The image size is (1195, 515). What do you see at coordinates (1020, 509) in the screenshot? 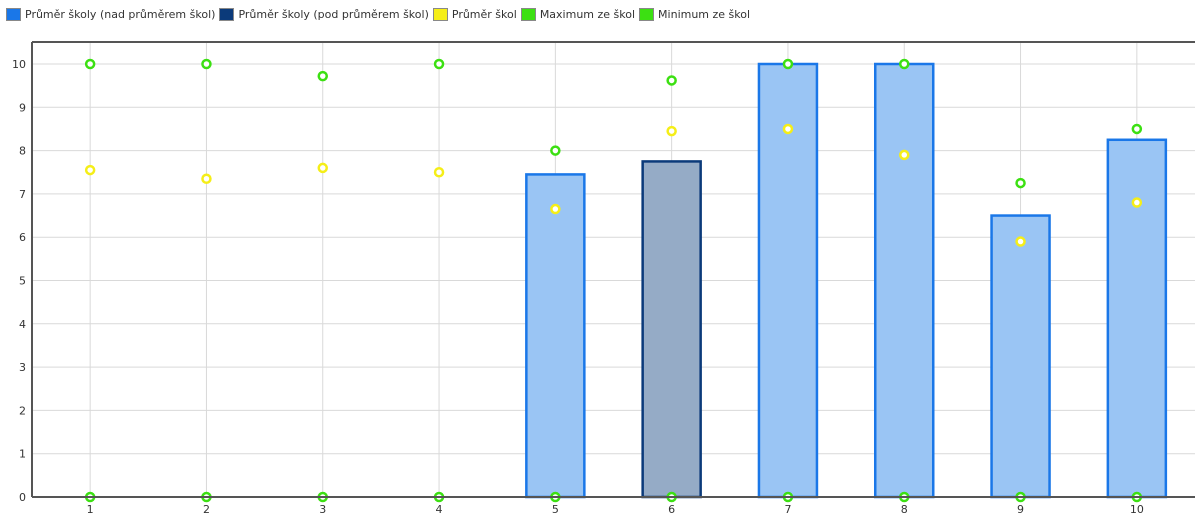
I see `x-tick-label: 9` at bounding box center [1020, 509].